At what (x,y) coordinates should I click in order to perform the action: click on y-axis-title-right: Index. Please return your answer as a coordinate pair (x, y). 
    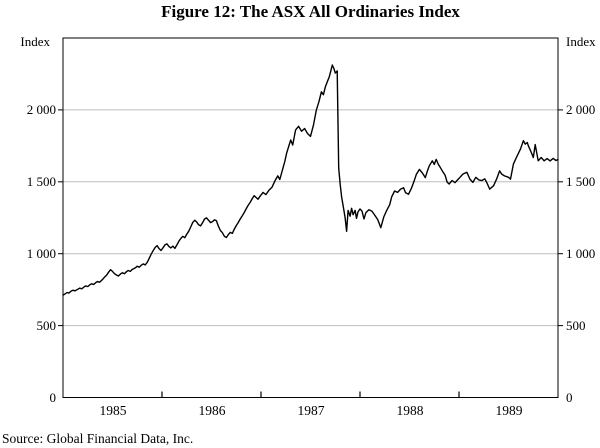
    Looking at the image, I should click on (581, 41).